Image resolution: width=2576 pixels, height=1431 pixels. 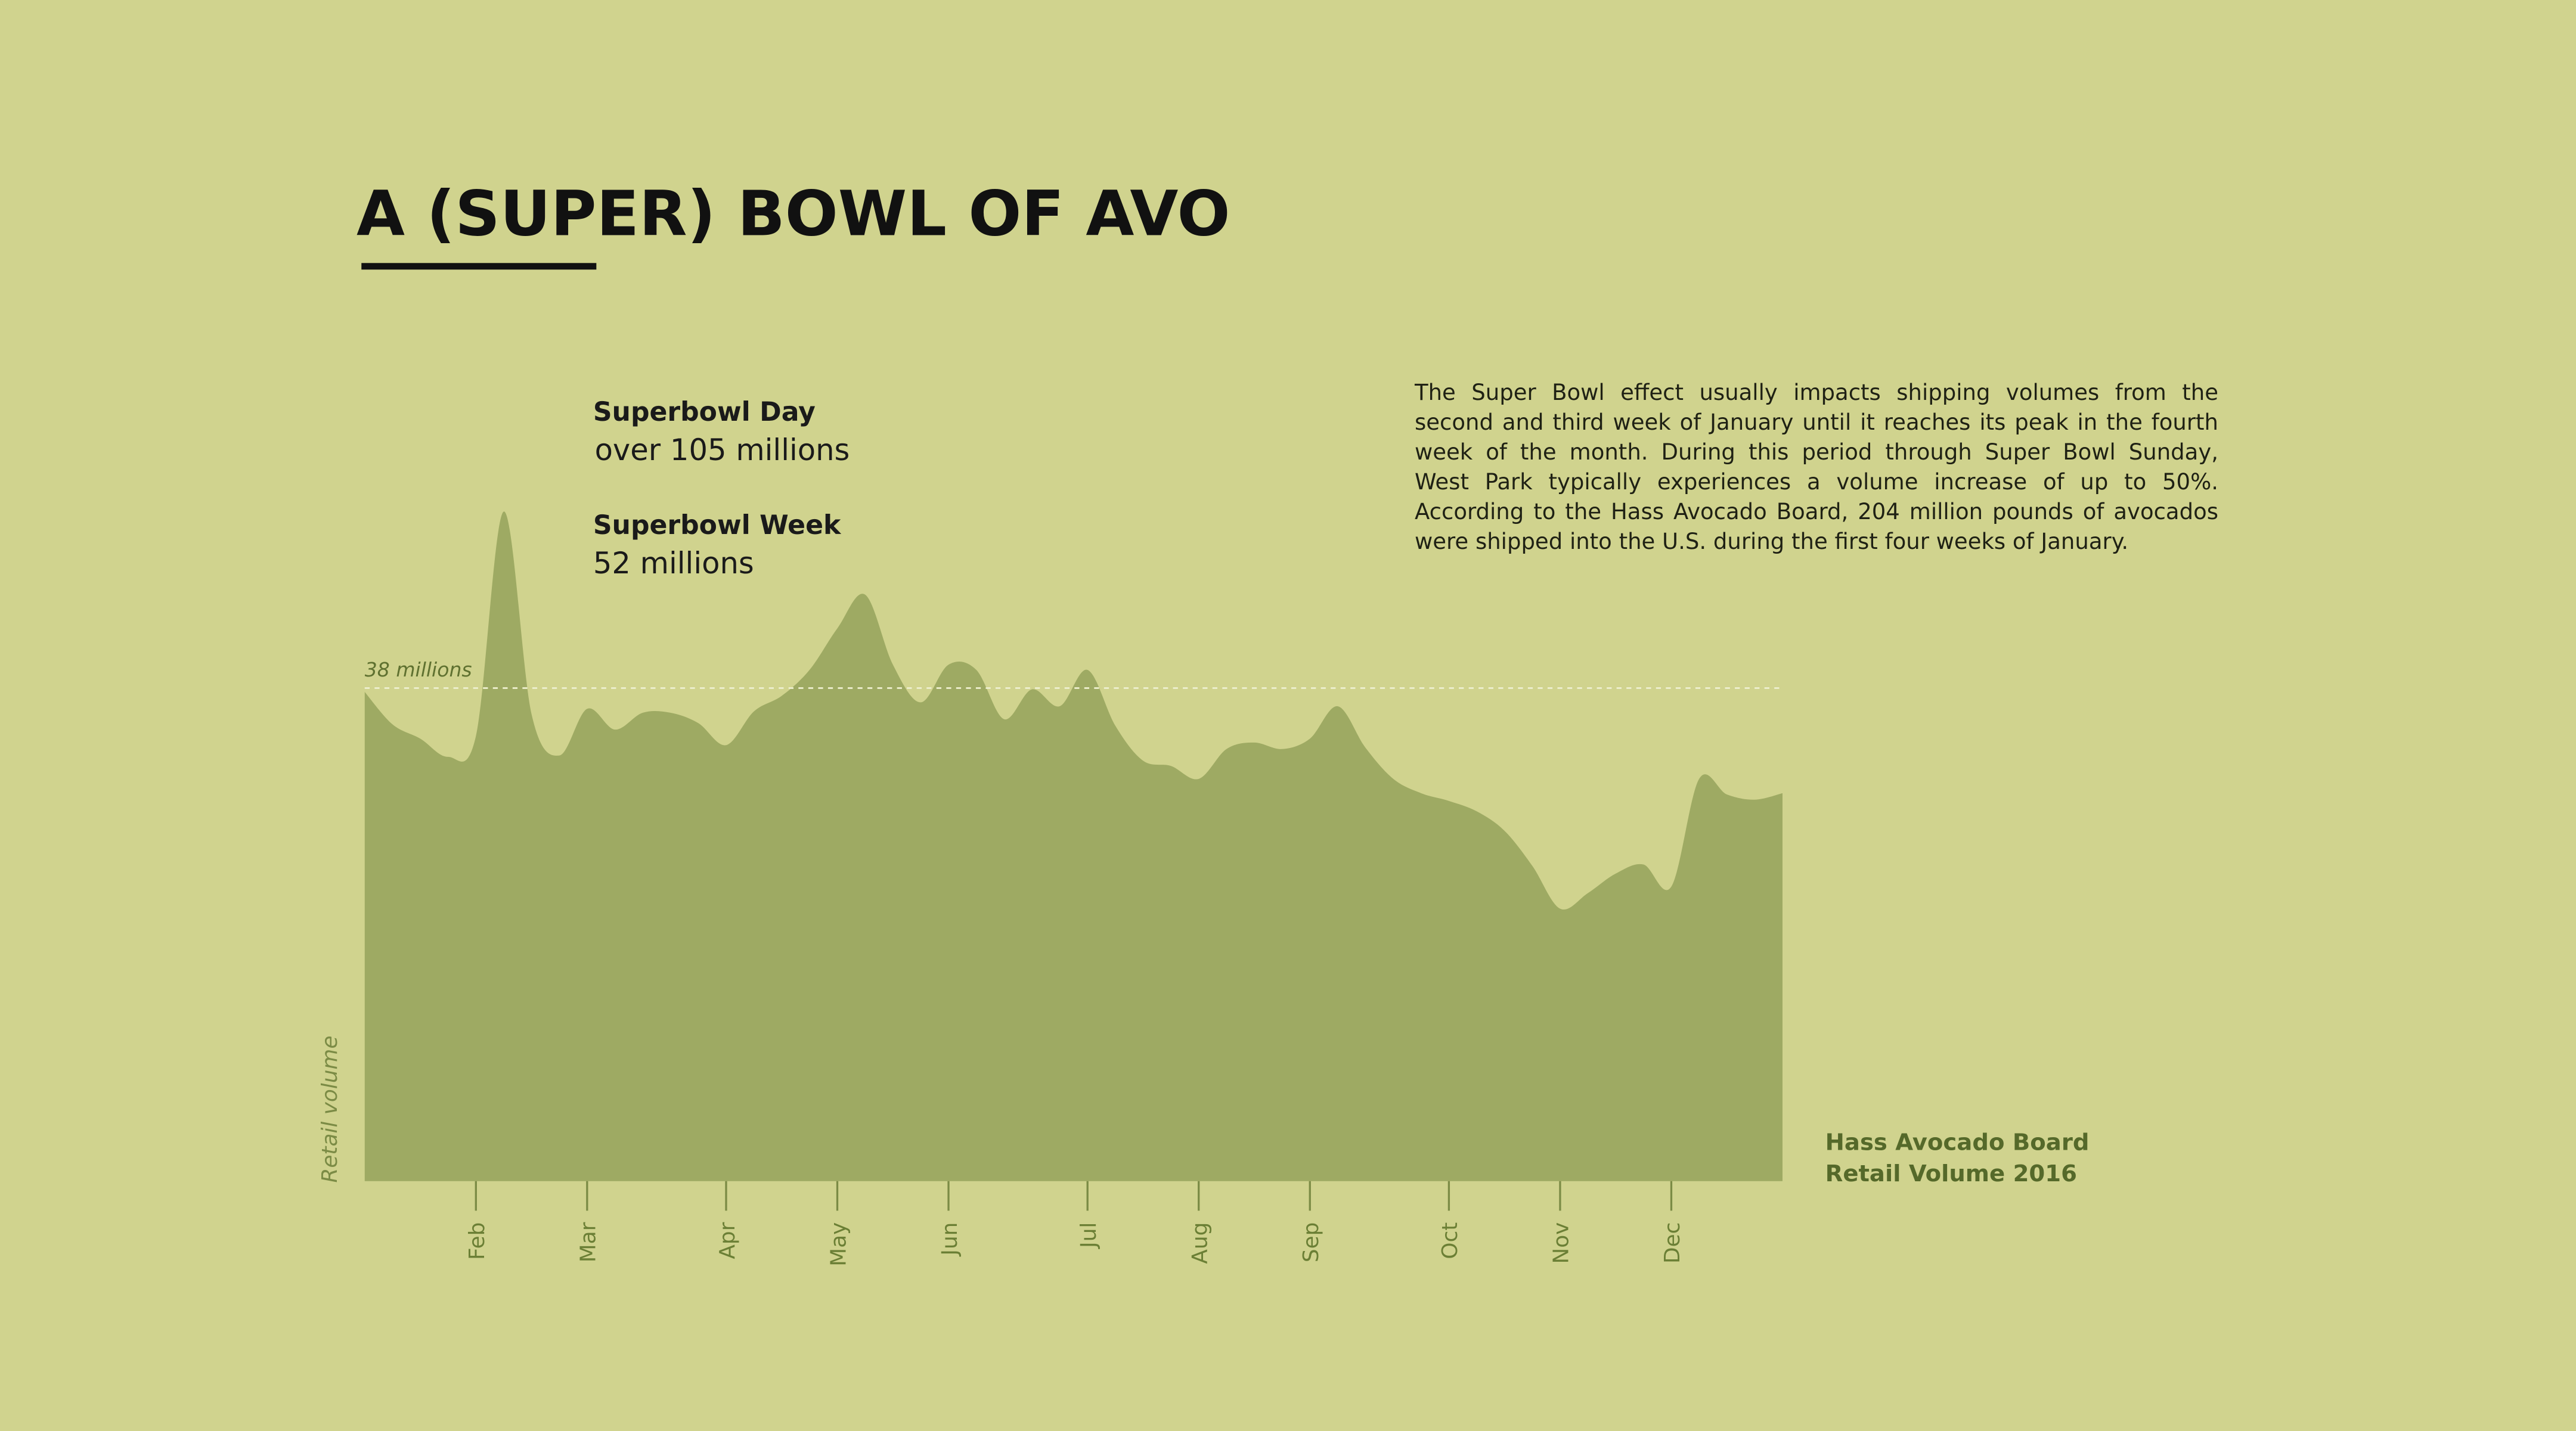 What do you see at coordinates (1311, 1242) in the screenshot?
I see `x-tick-label: Sep` at bounding box center [1311, 1242].